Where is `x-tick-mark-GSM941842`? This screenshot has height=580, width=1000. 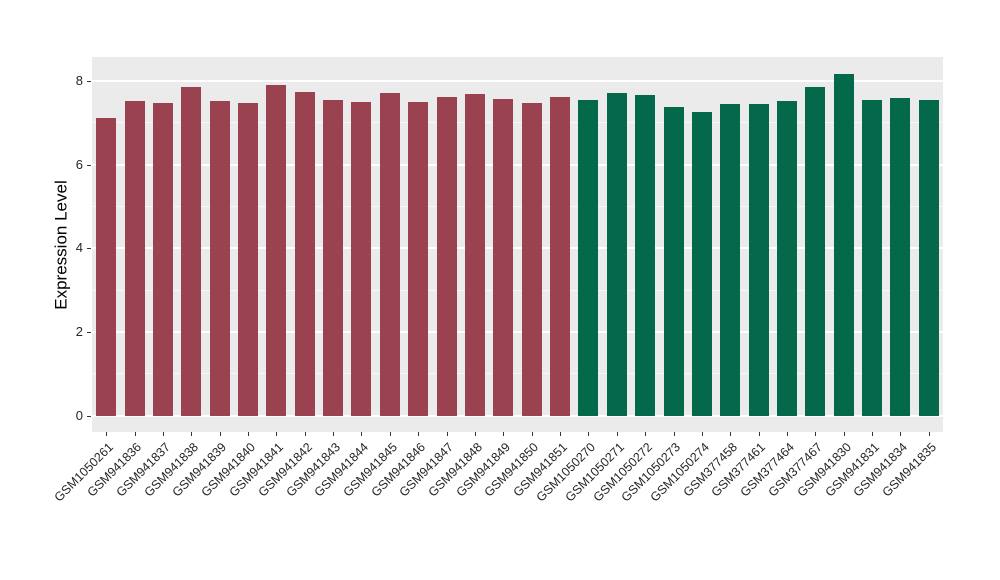 x-tick-mark-GSM941842 is located at coordinates (305, 434).